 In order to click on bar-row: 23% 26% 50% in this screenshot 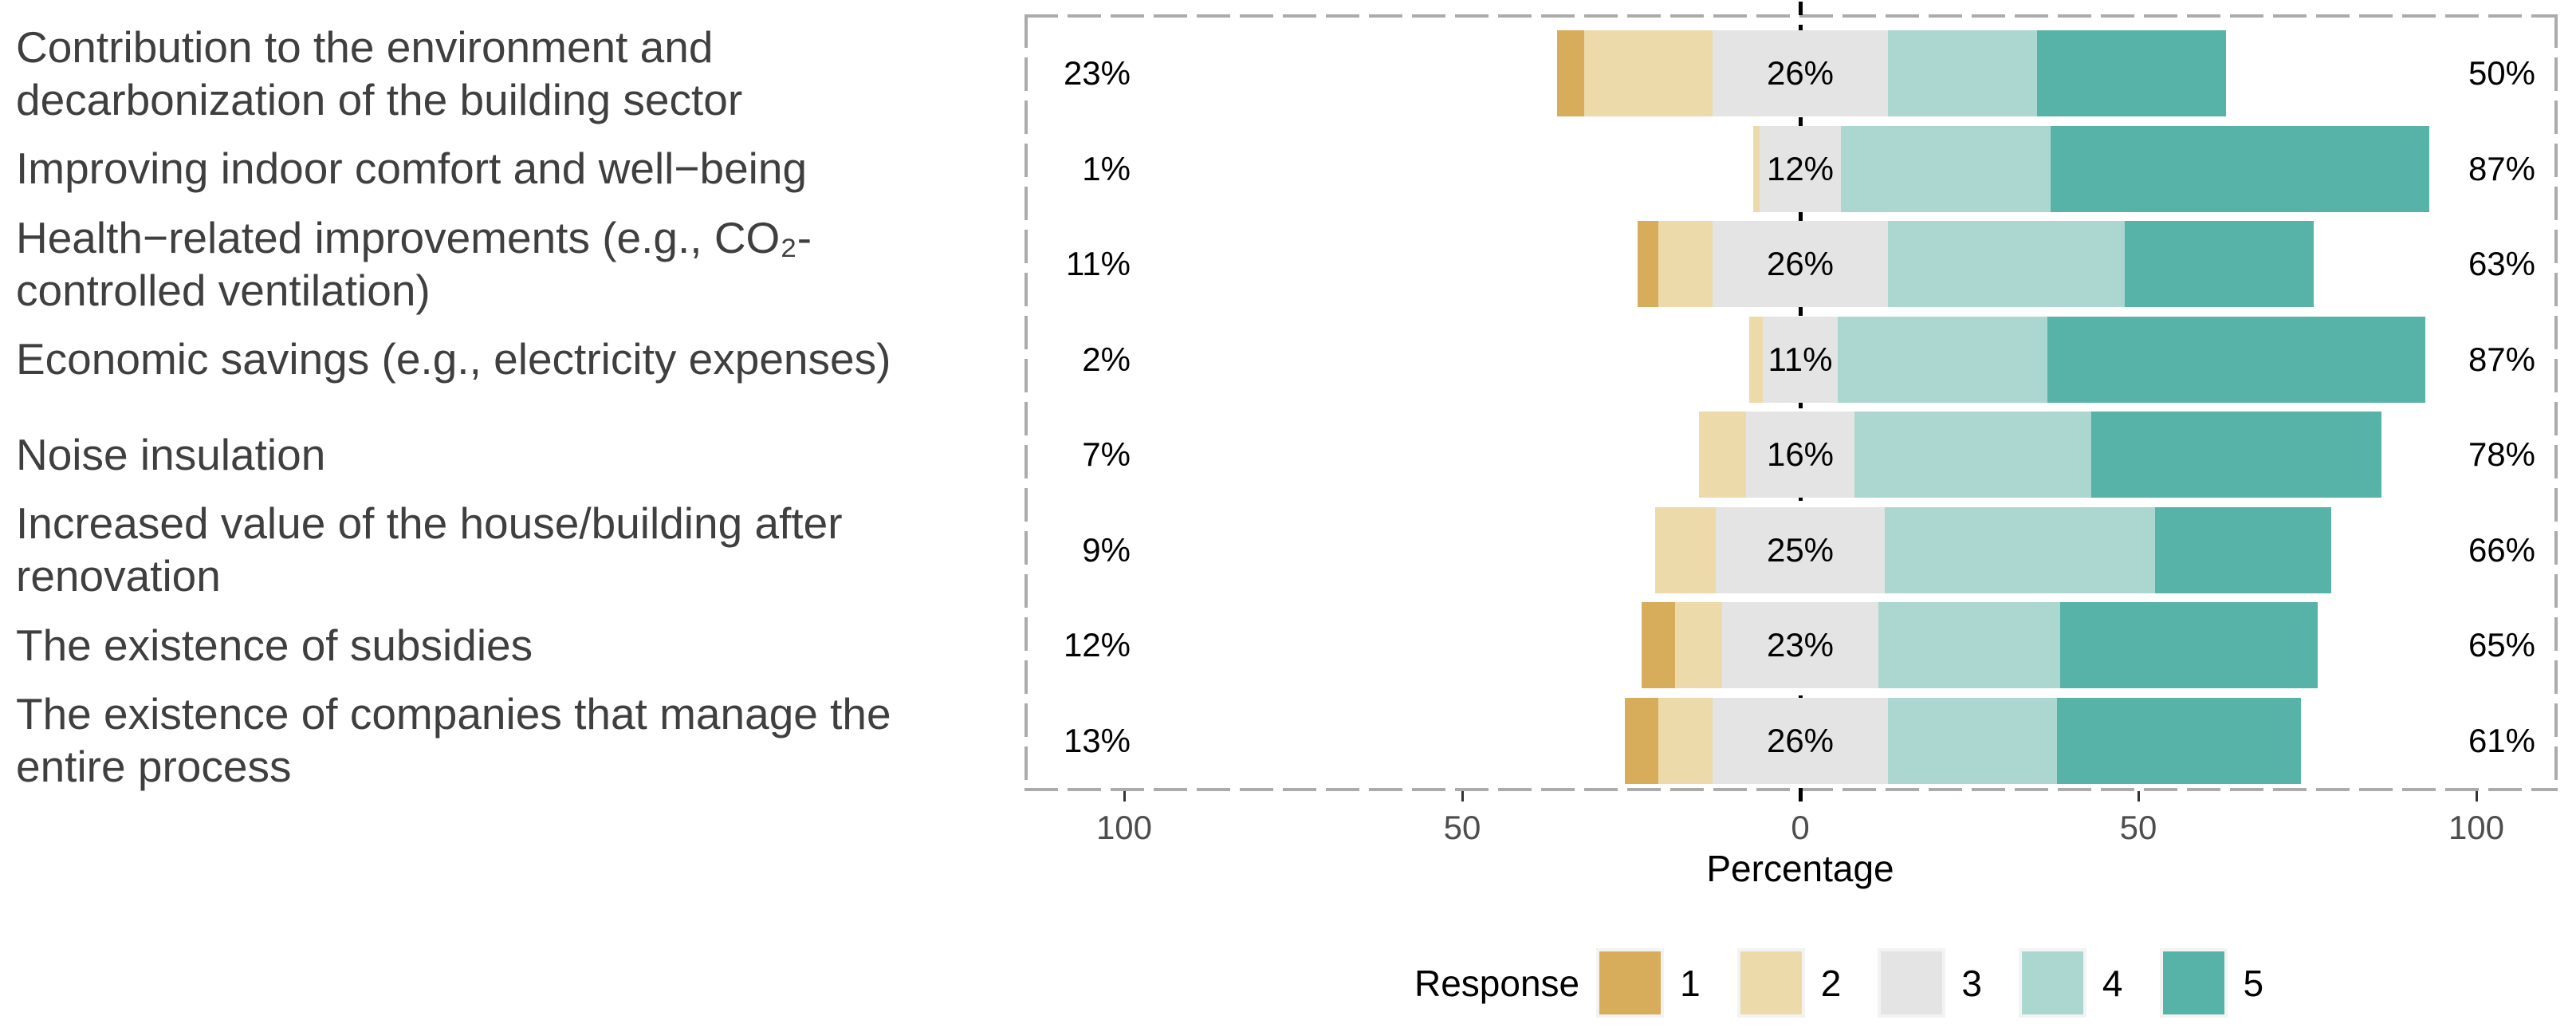, I will do `click(1792, 73)`.